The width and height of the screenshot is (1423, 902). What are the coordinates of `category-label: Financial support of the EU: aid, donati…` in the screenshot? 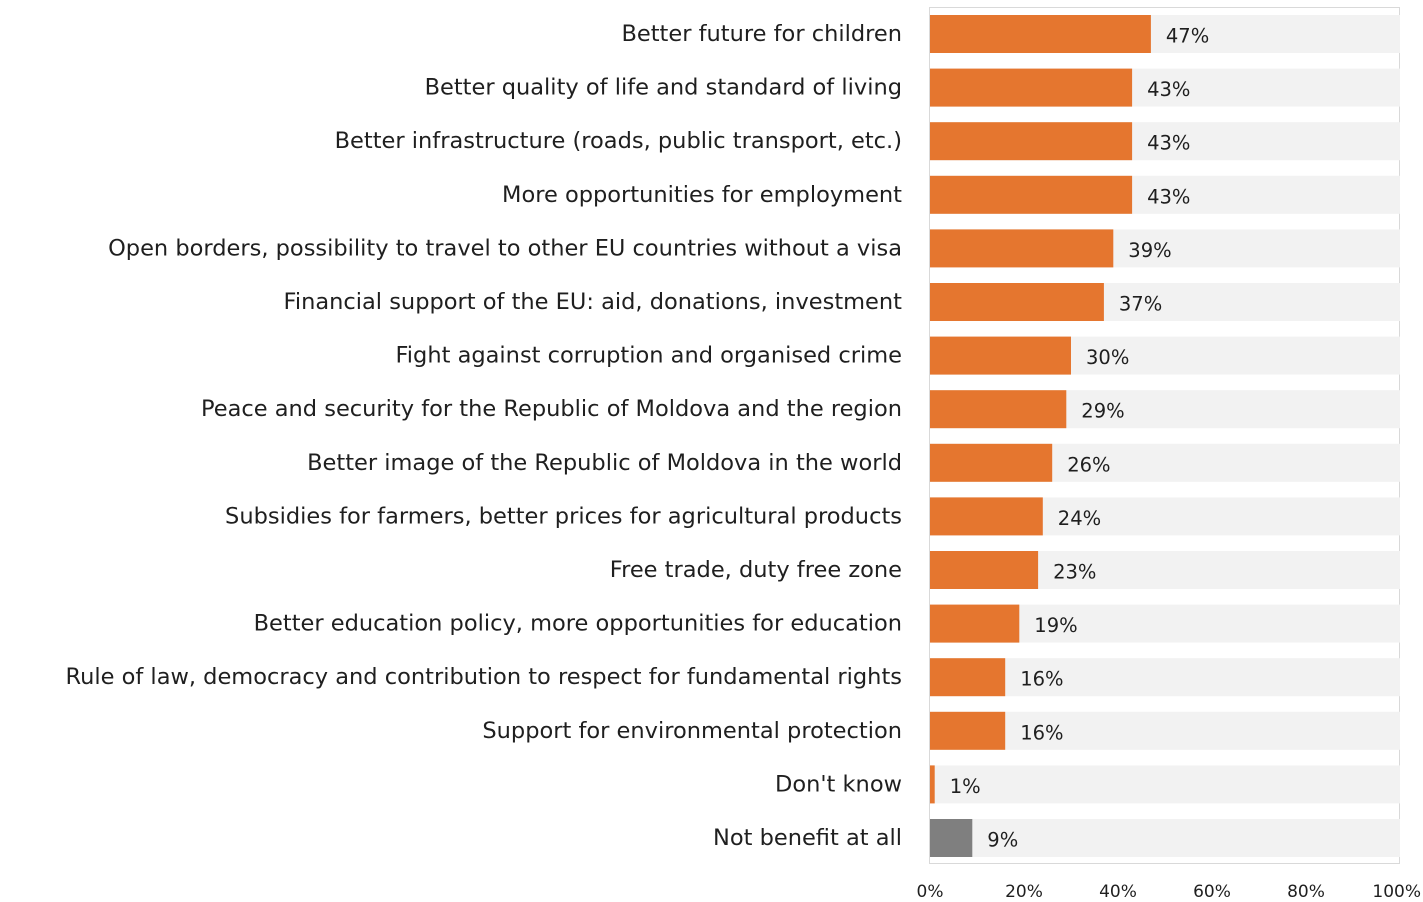 It's located at (593, 302).